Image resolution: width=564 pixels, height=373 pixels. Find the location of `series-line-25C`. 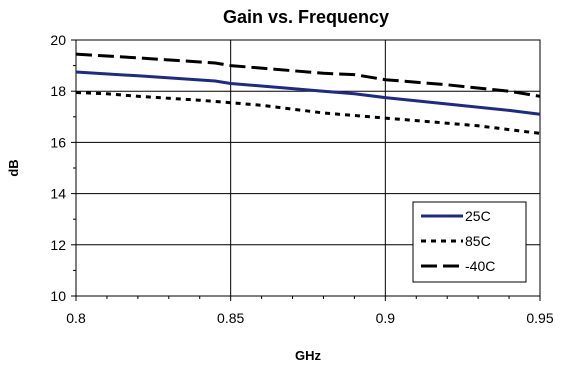

series-line-25C is located at coordinates (308, 93).